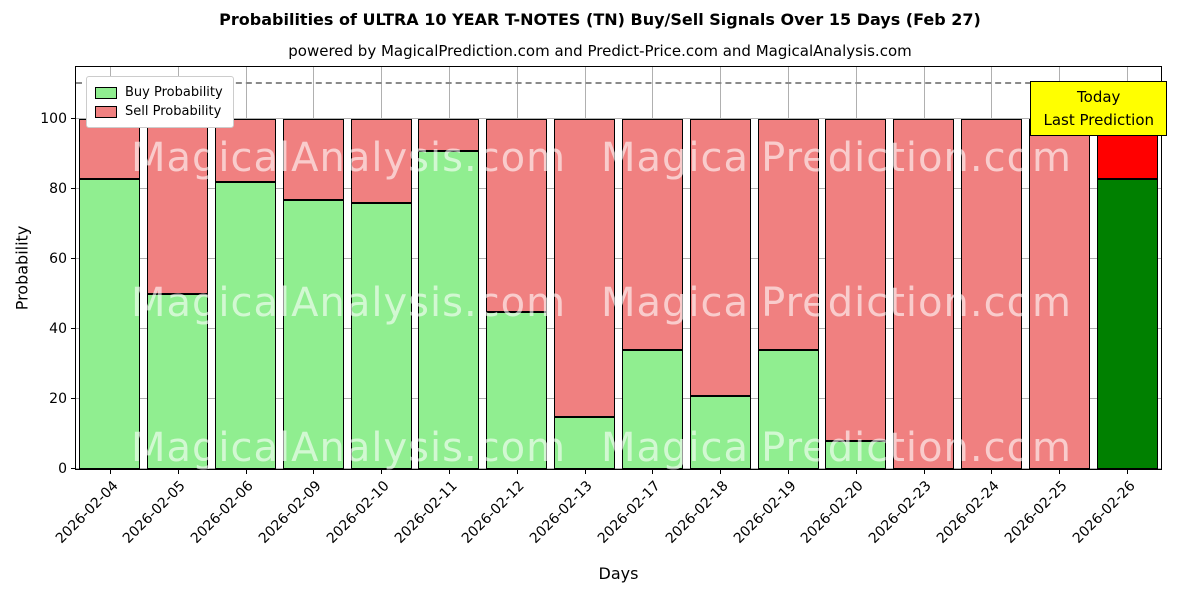  Describe the element at coordinates (222, 512) in the screenshot. I see `x-tick-label: 2026-02-06` at that location.